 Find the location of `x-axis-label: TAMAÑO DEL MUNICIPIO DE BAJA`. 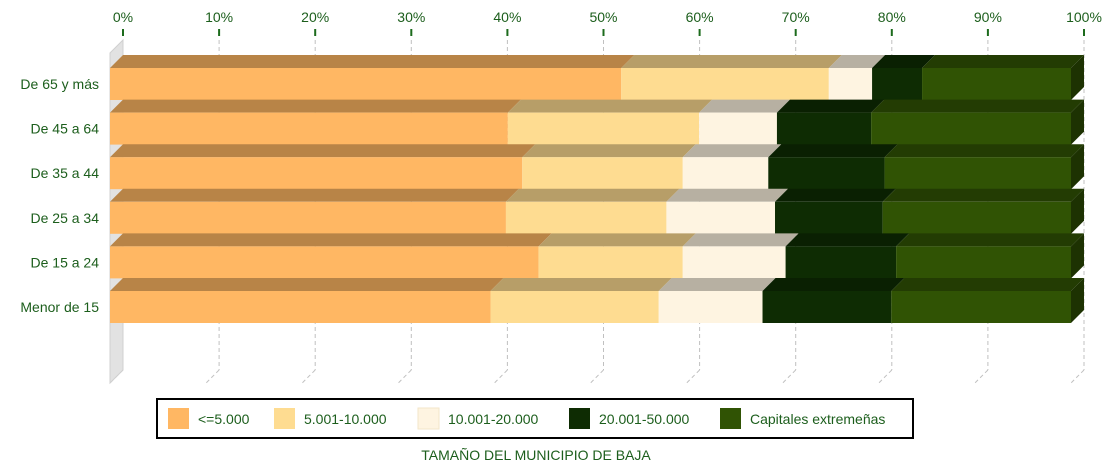

x-axis-label: TAMAÑO DEL MUNICIPIO DE BAJA is located at coordinates (536, 455).